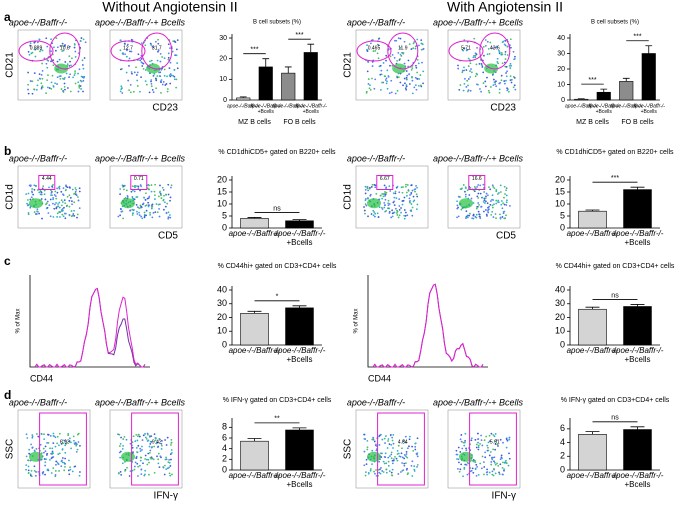 This screenshot has width=675, height=507. What do you see at coordinates (254, 50) in the screenshot?
I see `significance-label: ***` at bounding box center [254, 50].